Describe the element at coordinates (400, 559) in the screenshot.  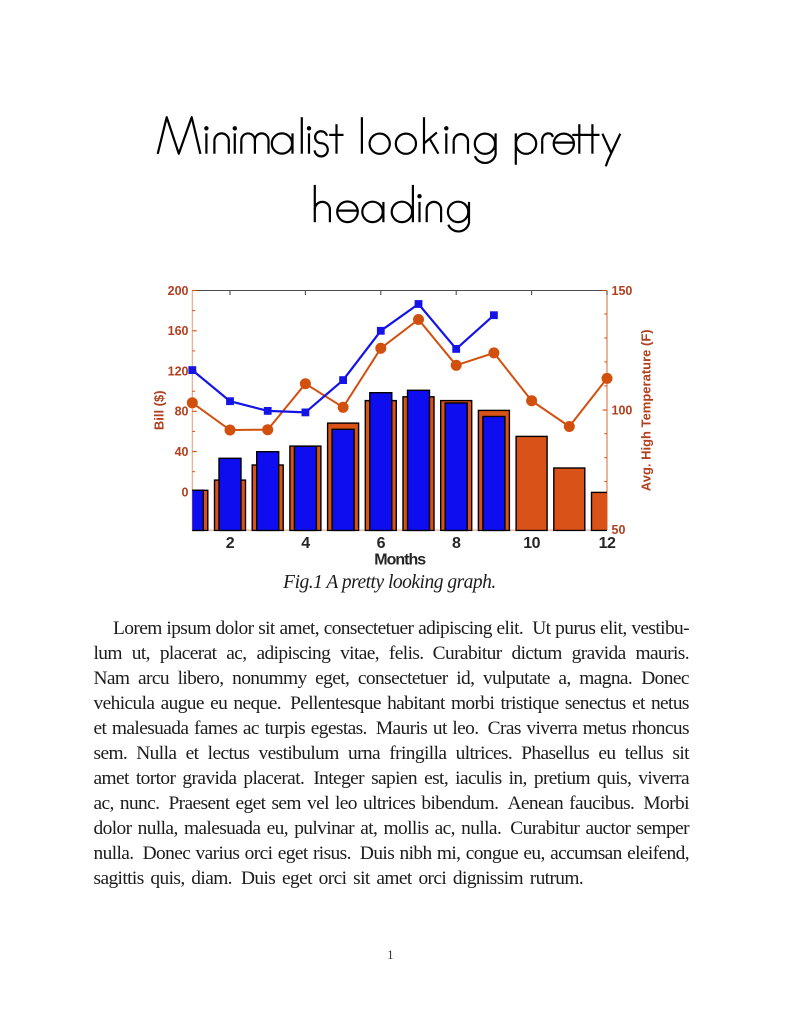
I see `svg-text: Months` at that location.